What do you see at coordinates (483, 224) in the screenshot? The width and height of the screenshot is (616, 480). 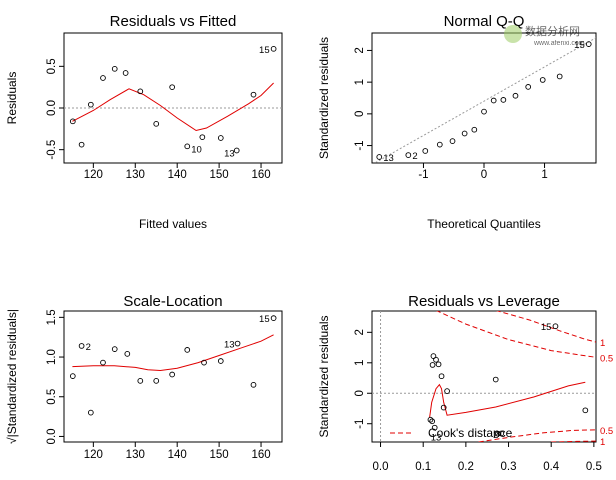 I see `x-axis-label: Theoretical Quantiles` at bounding box center [483, 224].